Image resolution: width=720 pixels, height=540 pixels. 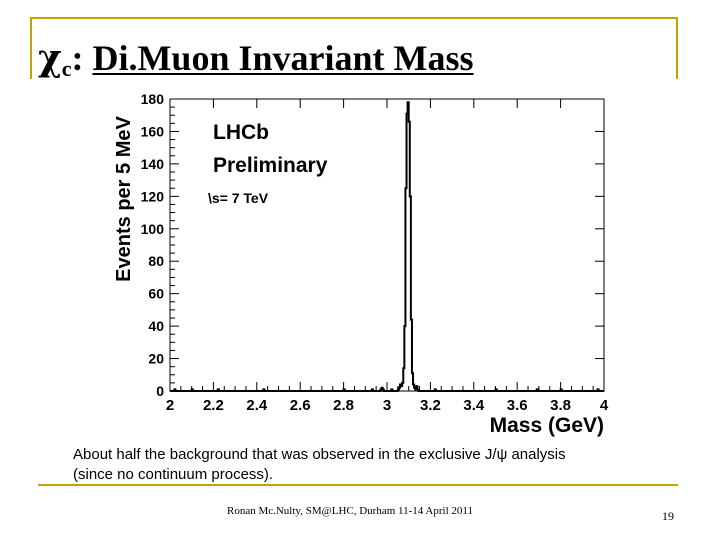 I want to click on x-tick-label: 2.8, so click(x=343, y=405).